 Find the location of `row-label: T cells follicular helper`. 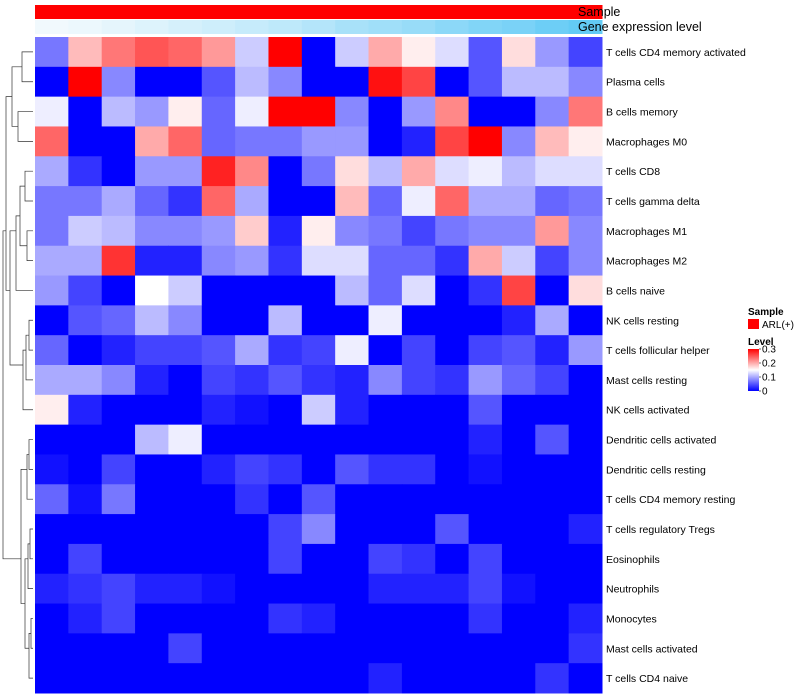

row-label: T cells follicular helper is located at coordinates (658, 351).